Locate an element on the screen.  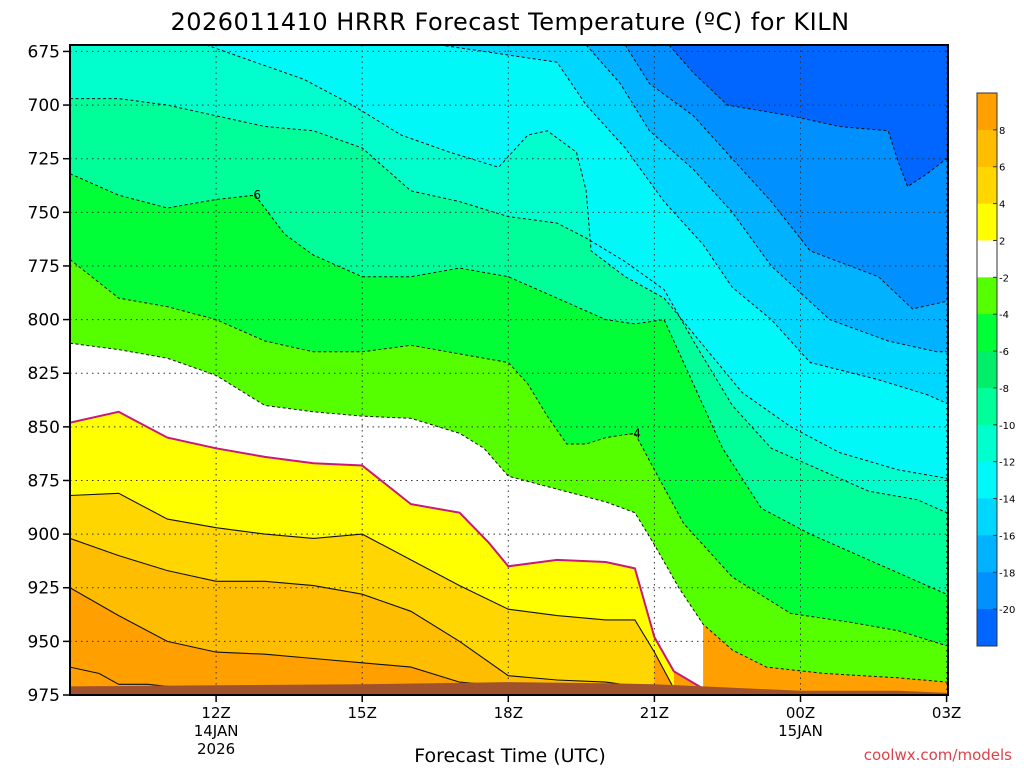
x-tick-label: 21Z is located at coordinates (654, 713).